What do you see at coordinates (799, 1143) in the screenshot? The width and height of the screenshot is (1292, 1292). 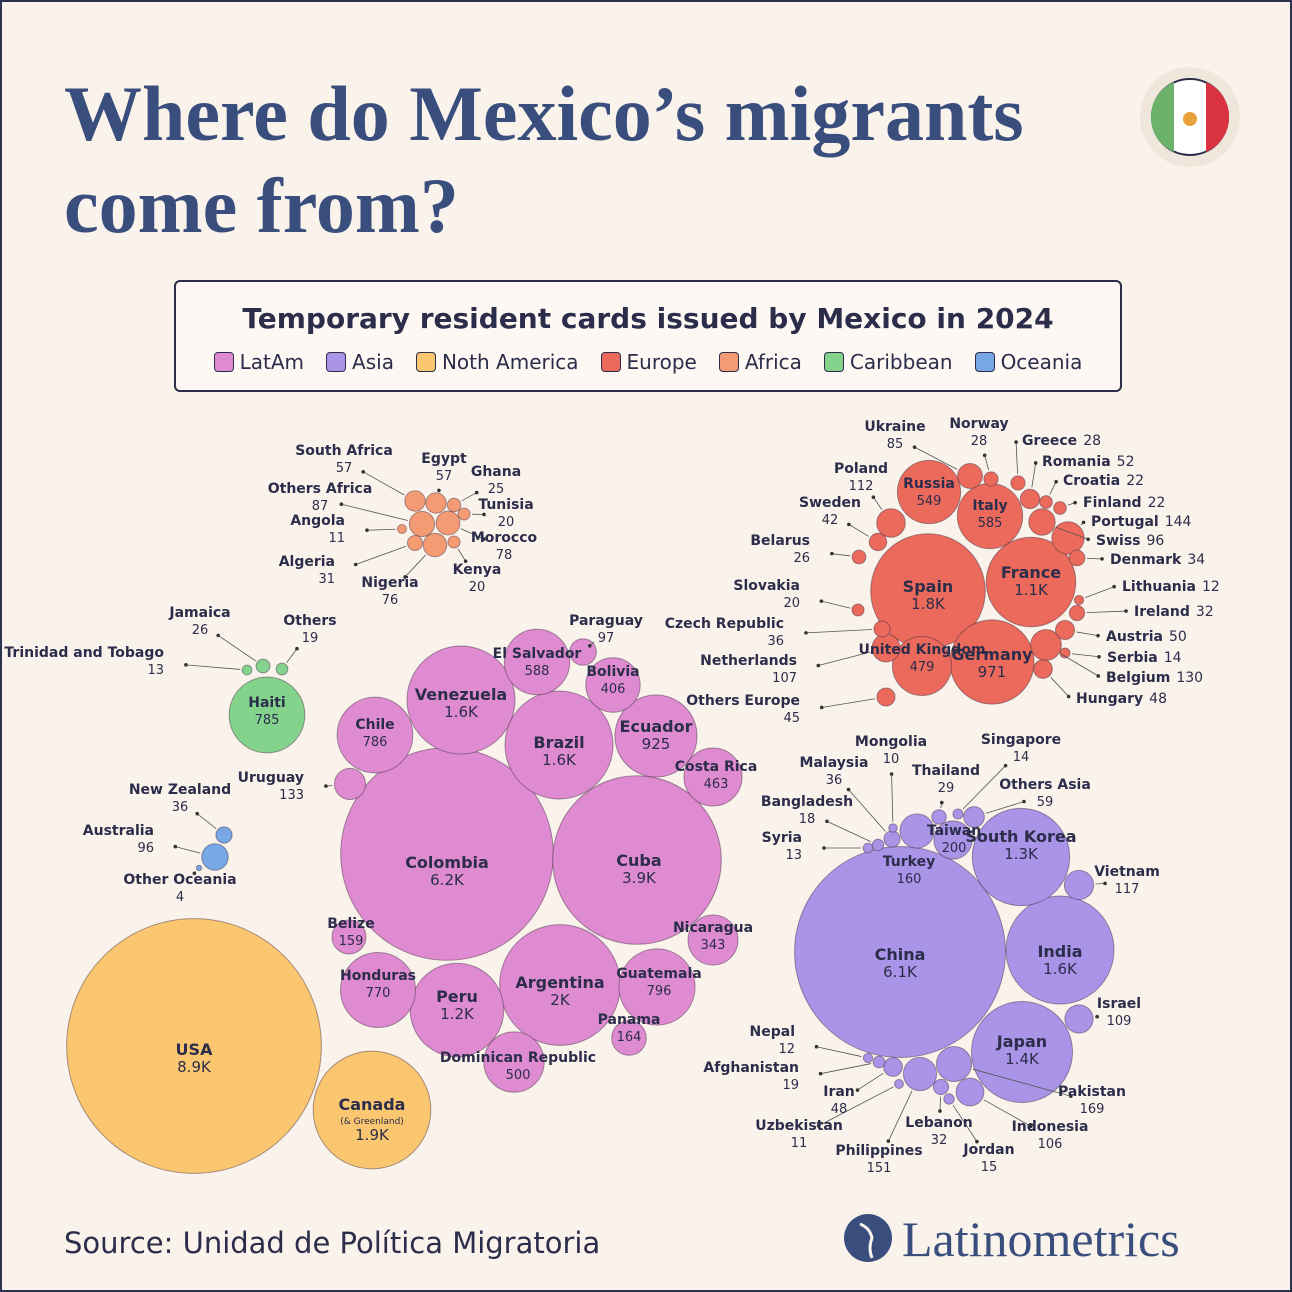 I see `value-label: 11` at bounding box center [799, 1143].